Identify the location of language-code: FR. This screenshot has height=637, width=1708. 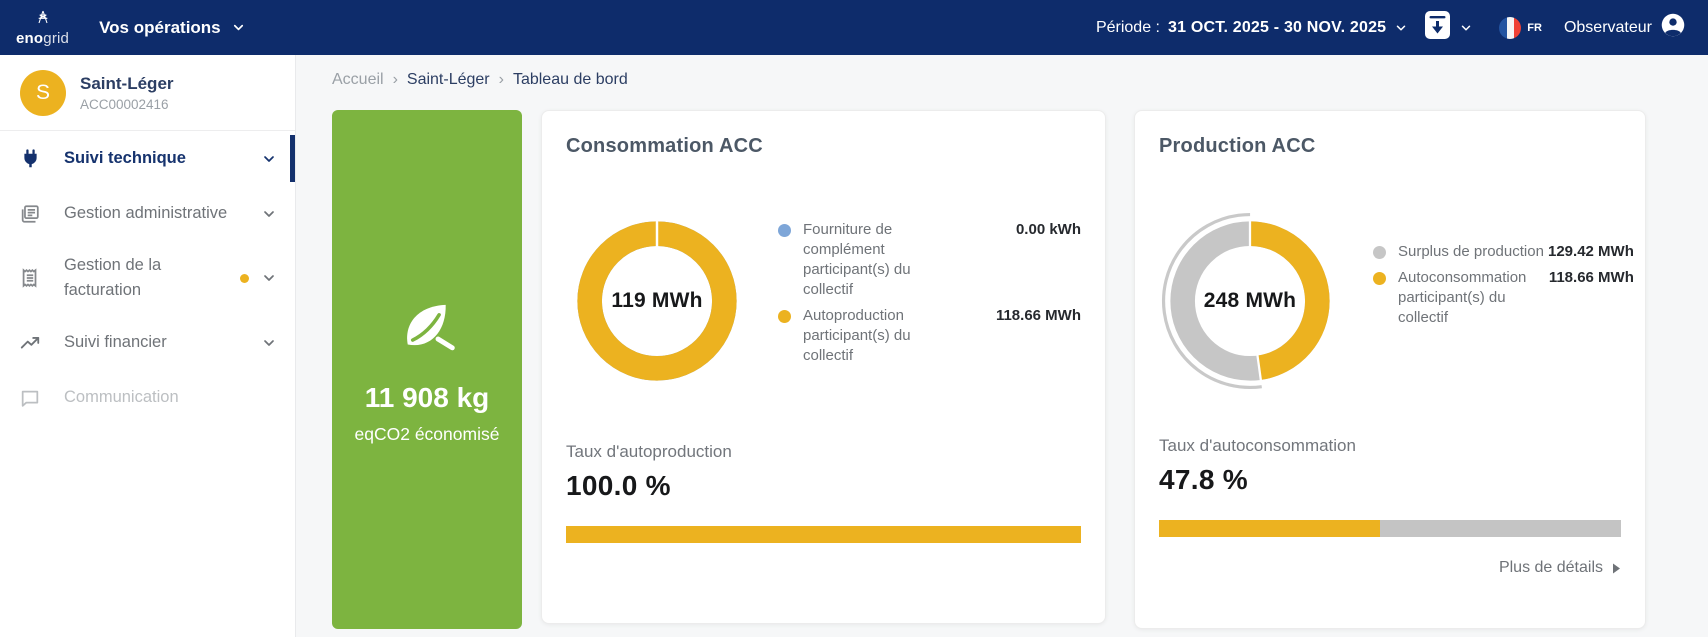
(1534, 27).